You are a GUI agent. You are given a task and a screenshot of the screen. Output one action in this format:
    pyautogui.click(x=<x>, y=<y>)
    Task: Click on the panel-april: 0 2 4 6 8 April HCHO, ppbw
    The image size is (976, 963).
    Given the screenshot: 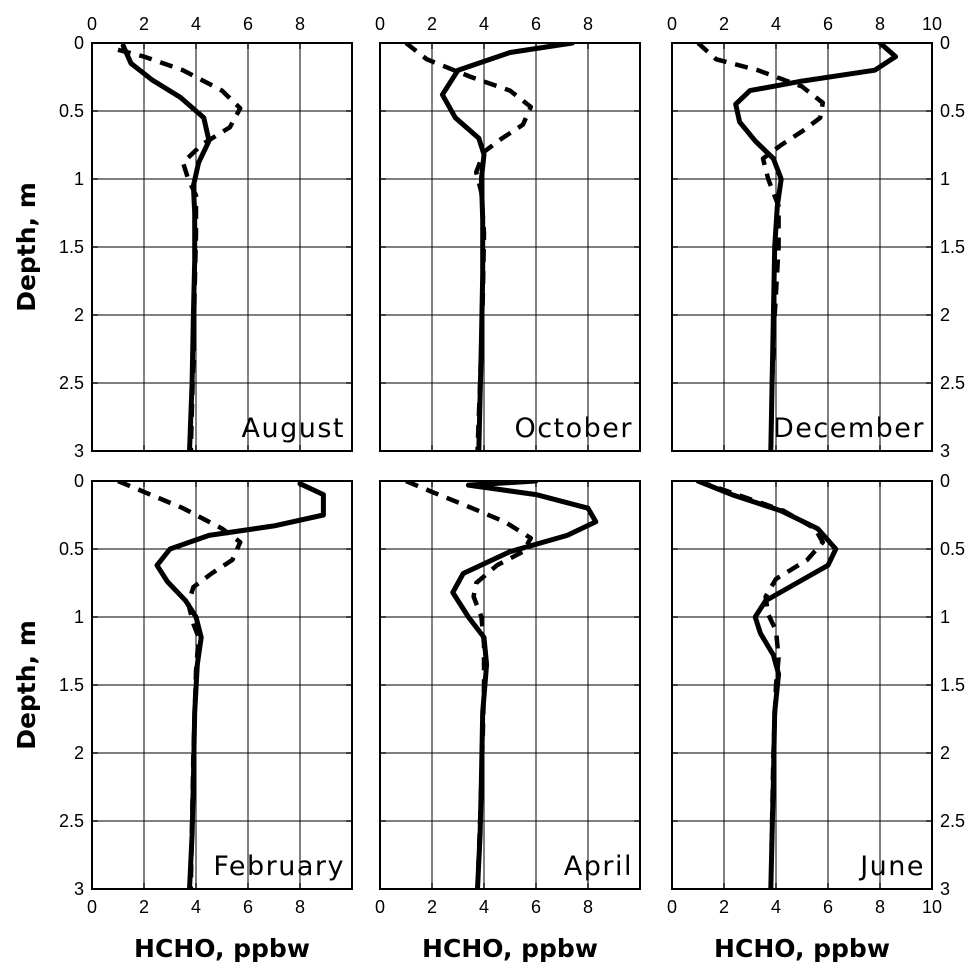 What is the action you would take?
    pyautogui.click(x=508, y=721)
    